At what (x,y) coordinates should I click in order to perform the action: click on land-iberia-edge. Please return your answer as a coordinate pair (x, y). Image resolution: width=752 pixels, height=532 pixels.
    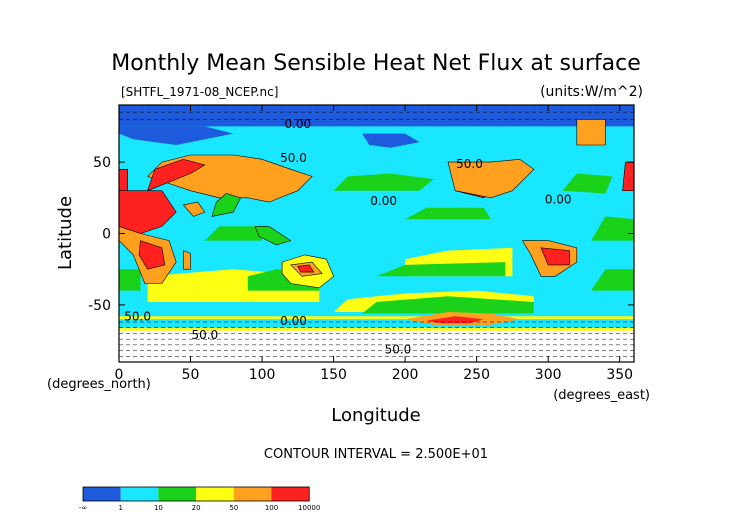
    Looking at the image, I should click on (628, 176).